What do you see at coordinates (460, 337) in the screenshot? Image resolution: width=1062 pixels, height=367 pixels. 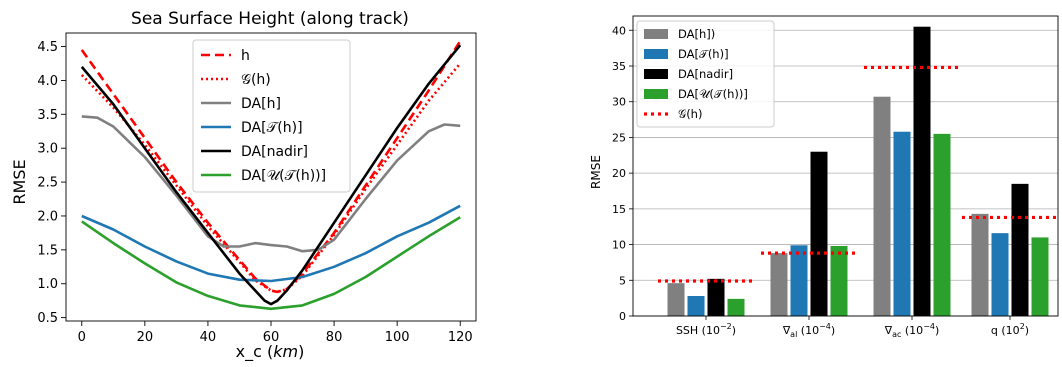 I see `x-tick-label: 120` at bounding box center [460, 337].